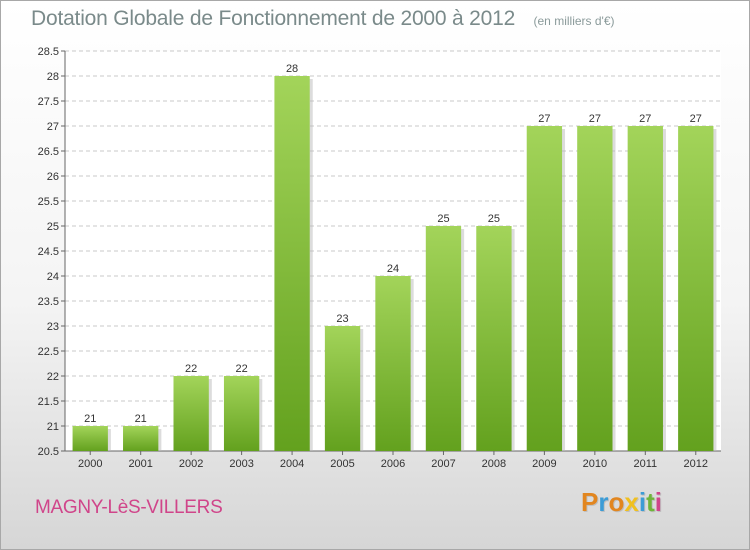 The width and height of the screenshot is (750, 550). What do you see at coordinates (650, 502) in the screenshot?
I see `logo-letter: t` at bounding box center [650, 502].